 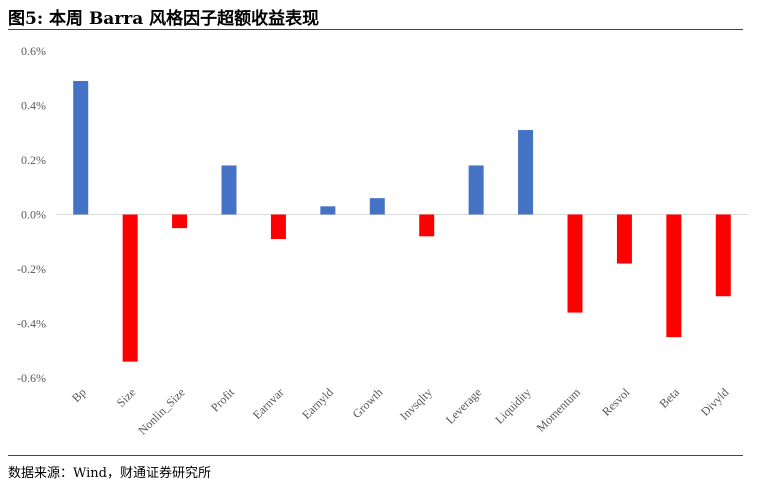 I want to click on x-tick-label: Momentum, so click(x=559, y=410).